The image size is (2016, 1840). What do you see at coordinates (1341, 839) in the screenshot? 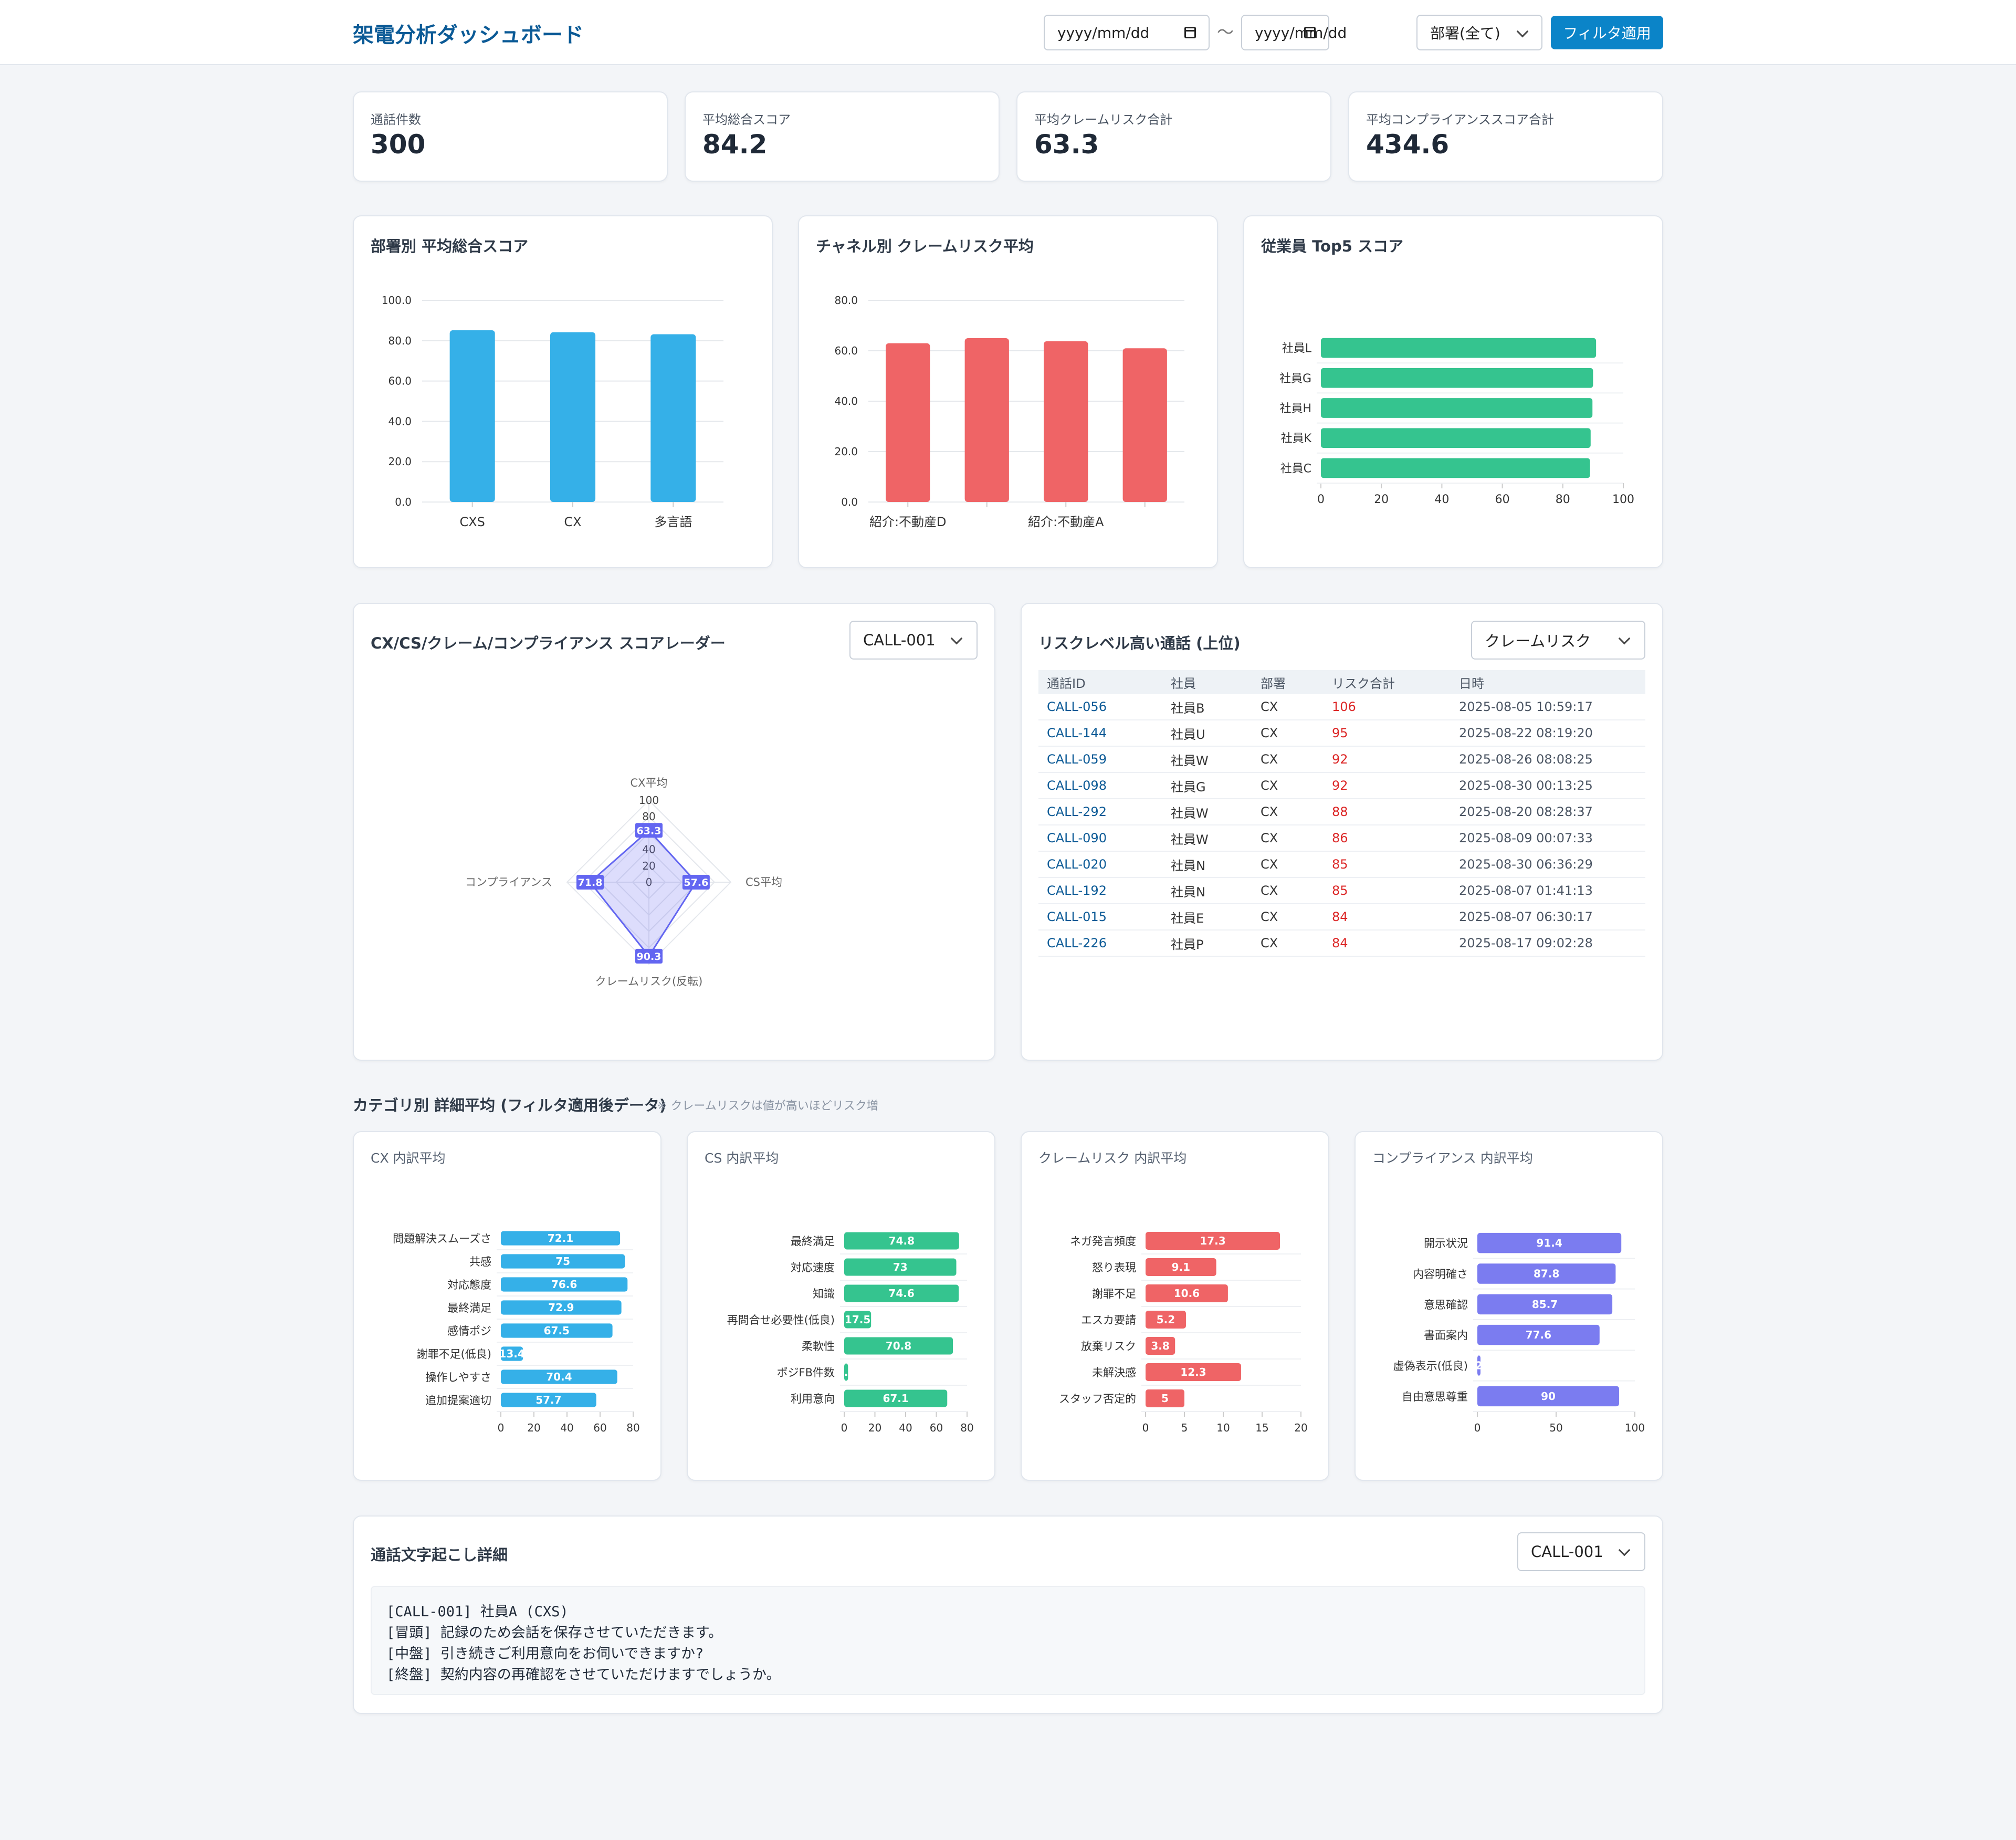
I see `table-row: CALL-090 社員W CX 86 2025-08-09 00:07:33` at bounding box center [1341, 839].